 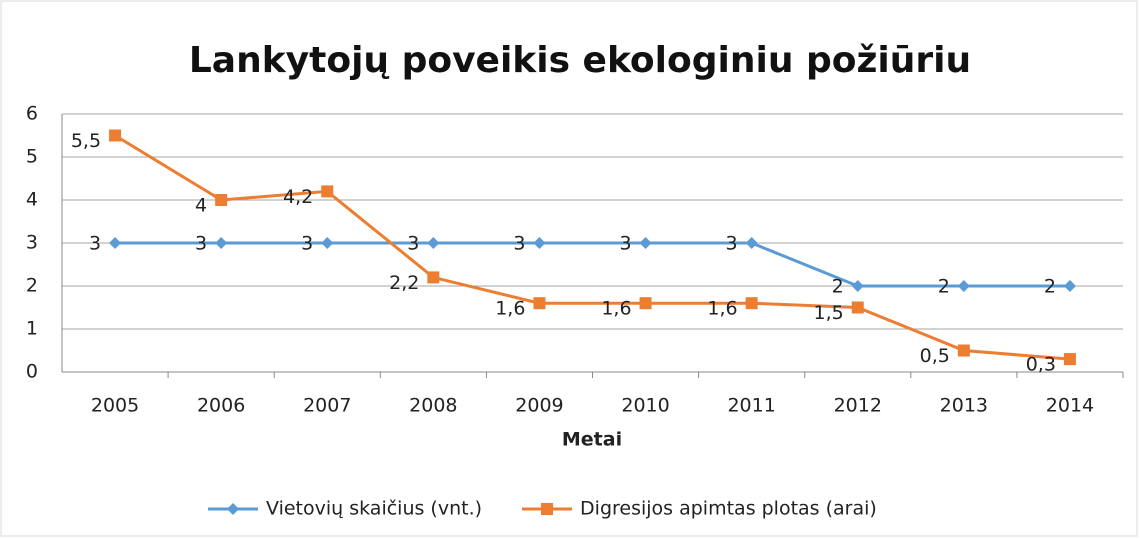 I want to click on x-tick-label: 2008, so click(x=433, y=406).